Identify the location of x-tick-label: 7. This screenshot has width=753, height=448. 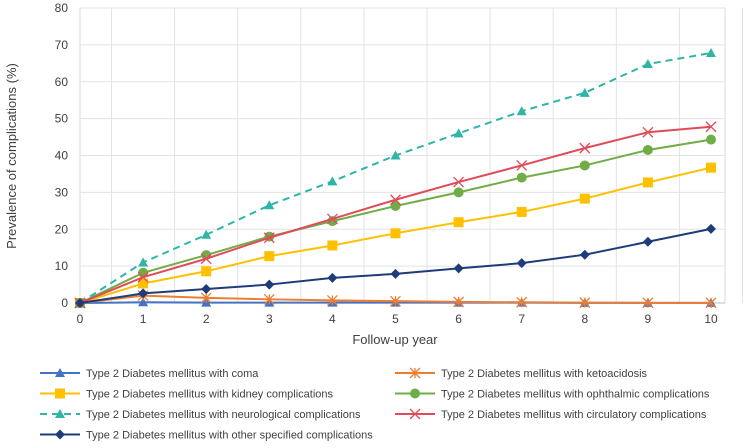
(521, 319).